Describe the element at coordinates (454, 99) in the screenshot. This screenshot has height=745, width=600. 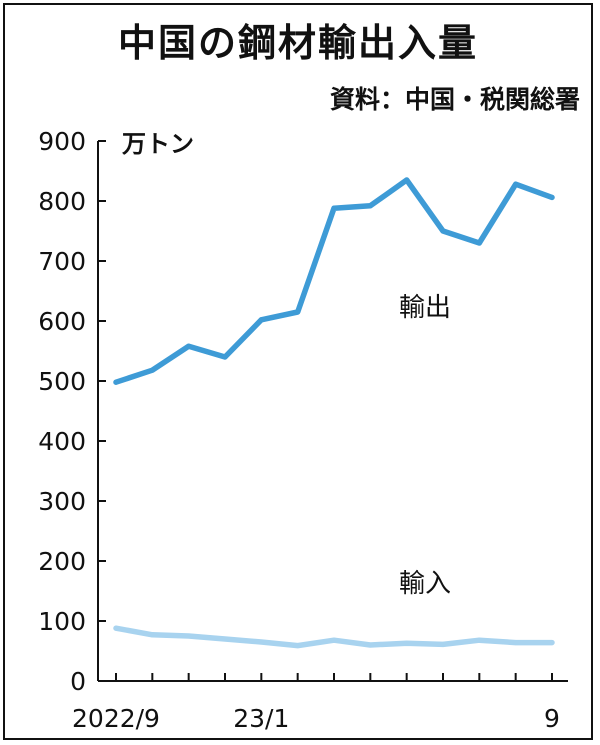
I see `chart-source: 資料：中国・税関総署` at that location.